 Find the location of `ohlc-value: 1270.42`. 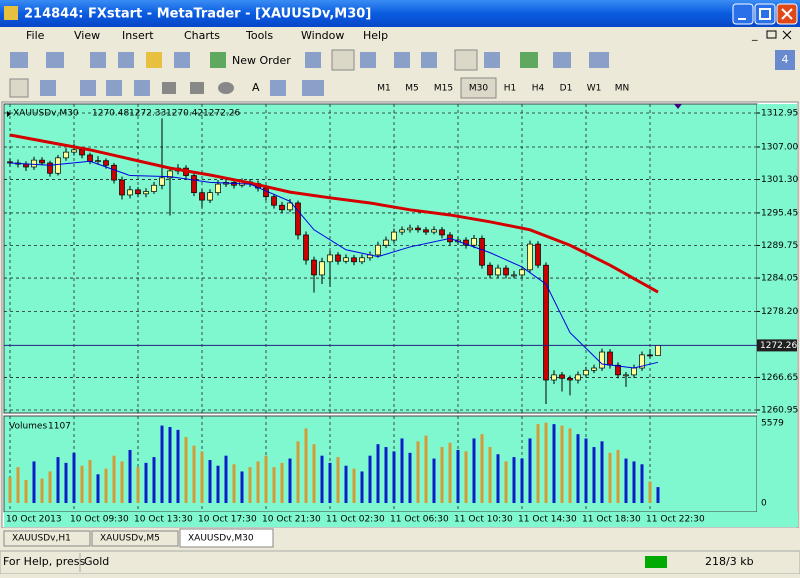

ohlc-value: 1270.42 is located at coordinates (184, 114).